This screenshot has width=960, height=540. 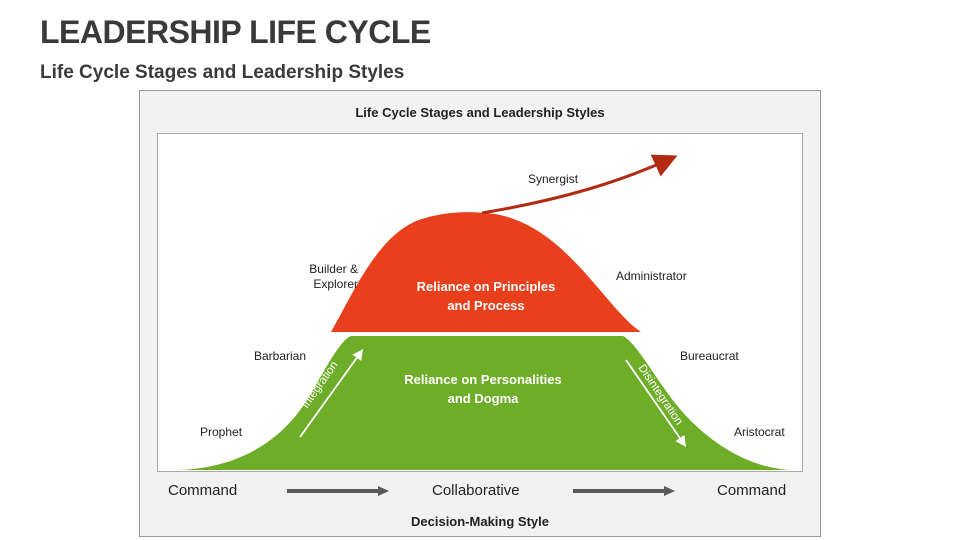 What do you see at coordinates (553, 179) in the screenshot?
I see `stage-synergist: Synergist` at bounding box center [553, 179].